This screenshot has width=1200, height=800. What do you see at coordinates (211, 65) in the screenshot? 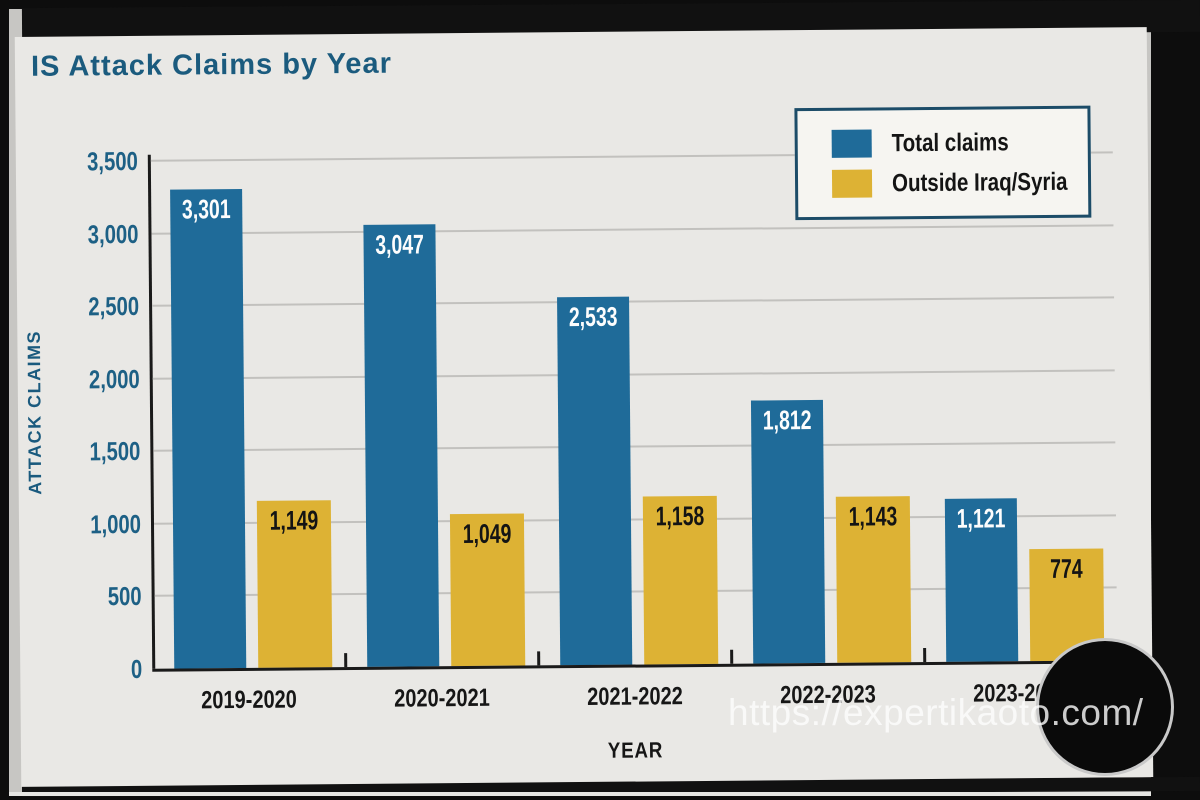
I see `chart-title: IS Attack Claims by Year` at bounding box center [211, 65].